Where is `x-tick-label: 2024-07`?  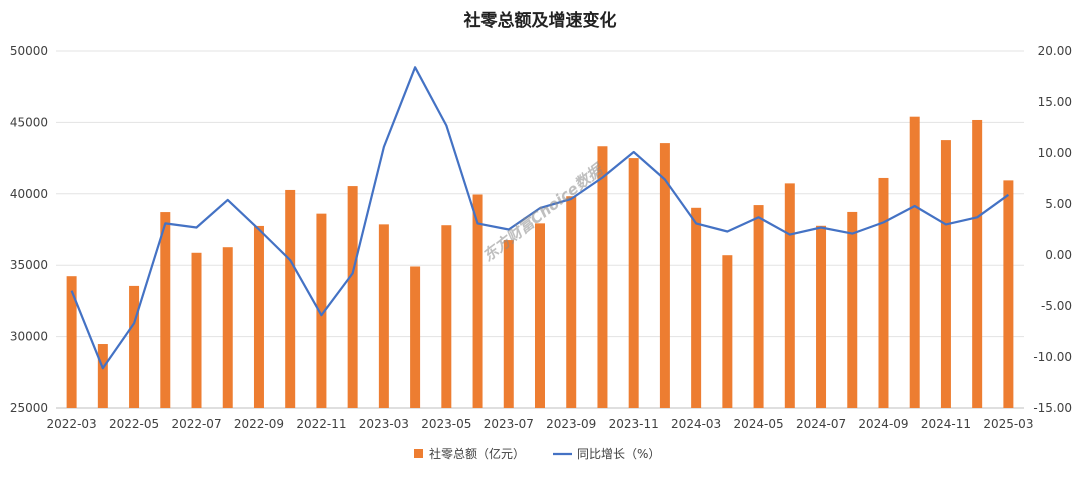 x-tick-label: 2024-07 is located at coordinates (821, 424).